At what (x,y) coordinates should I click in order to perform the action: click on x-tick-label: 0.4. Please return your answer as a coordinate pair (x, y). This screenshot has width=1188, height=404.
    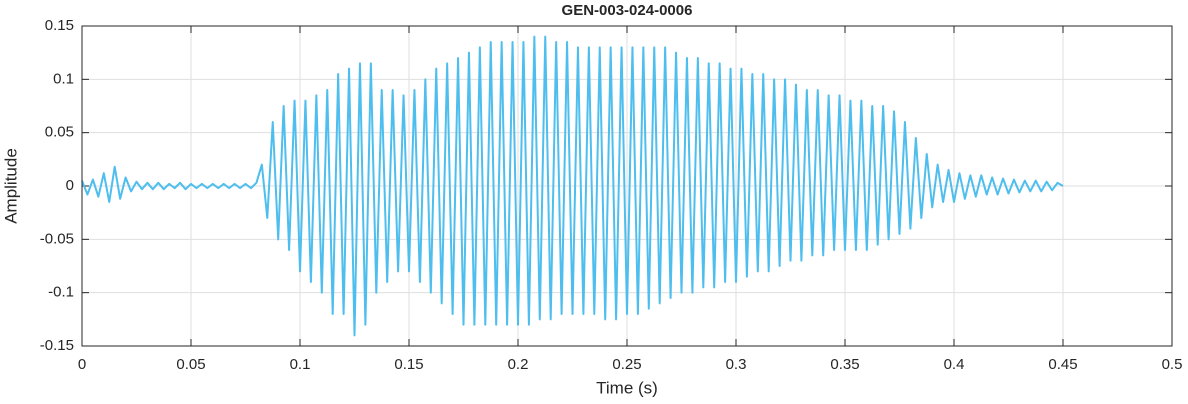
    Looking at the image, I should click on (954, 364).